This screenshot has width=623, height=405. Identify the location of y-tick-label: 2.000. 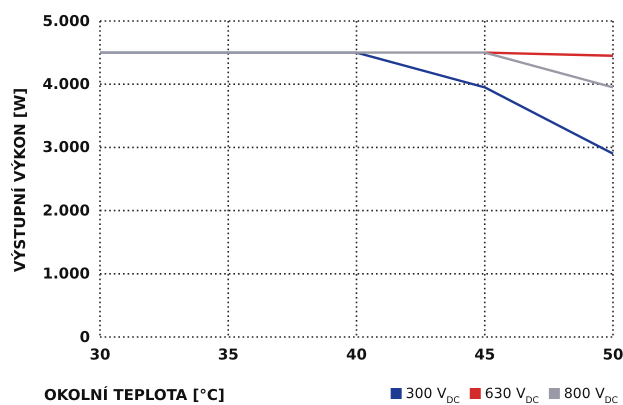
(66, 210).